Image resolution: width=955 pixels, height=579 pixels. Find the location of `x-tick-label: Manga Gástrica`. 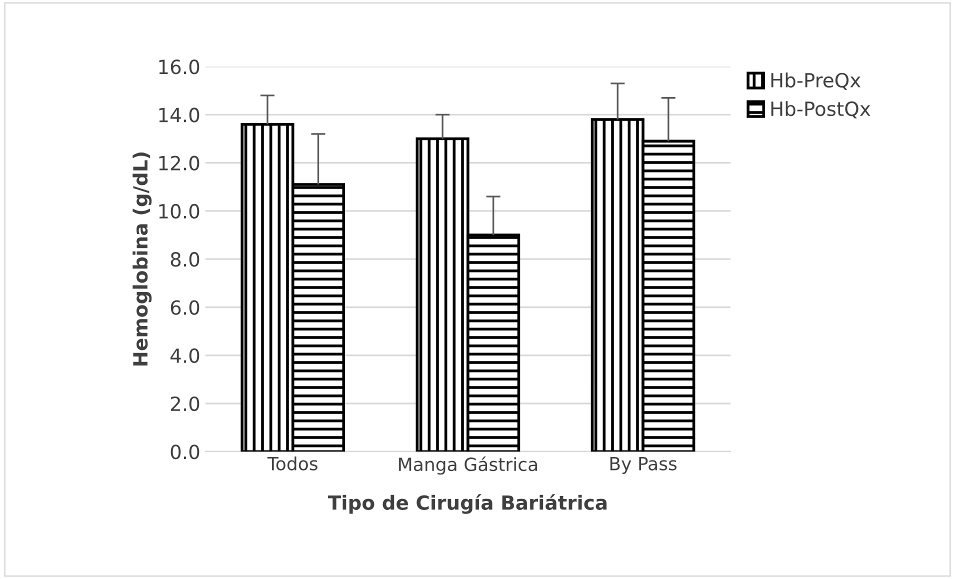

x-tick-label: Manga Gástrica is located at coordinates (468, 465).